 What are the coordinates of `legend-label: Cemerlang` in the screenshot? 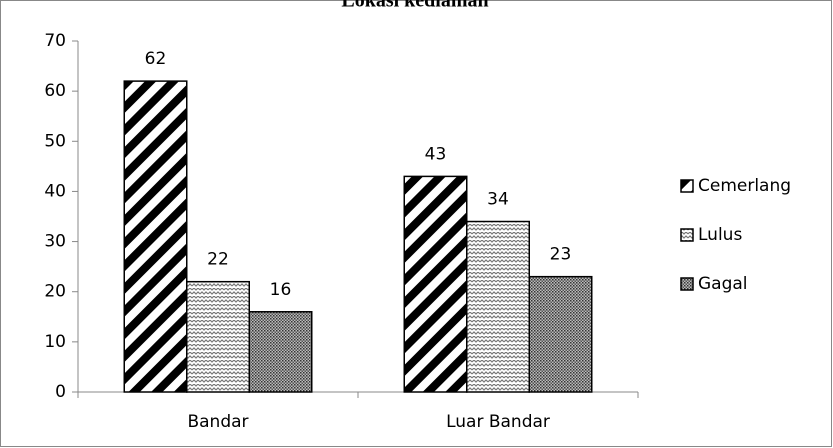 It's located at (744, 186).